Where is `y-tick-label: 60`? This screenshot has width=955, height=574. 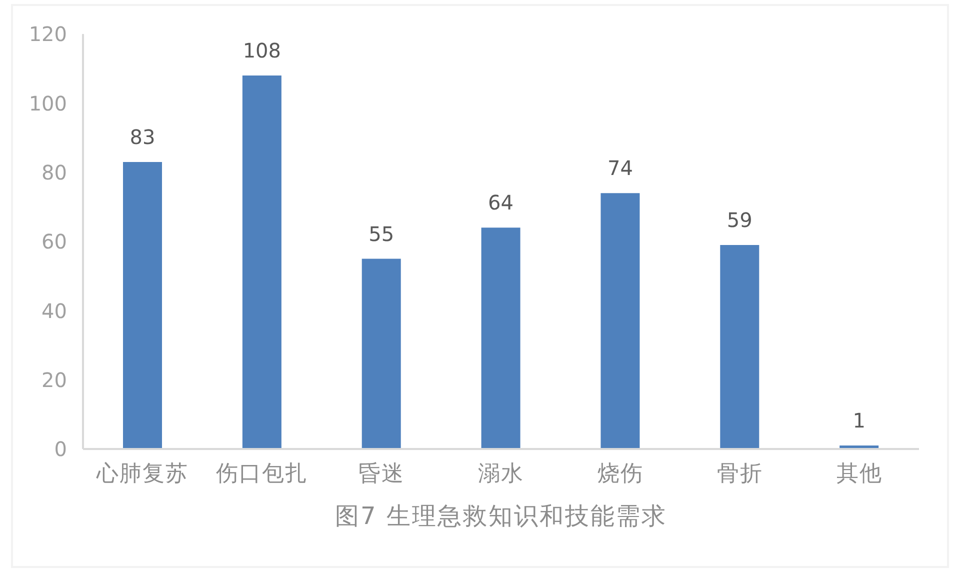
y-tick-label: 60 is located at coordinates (54, 242).